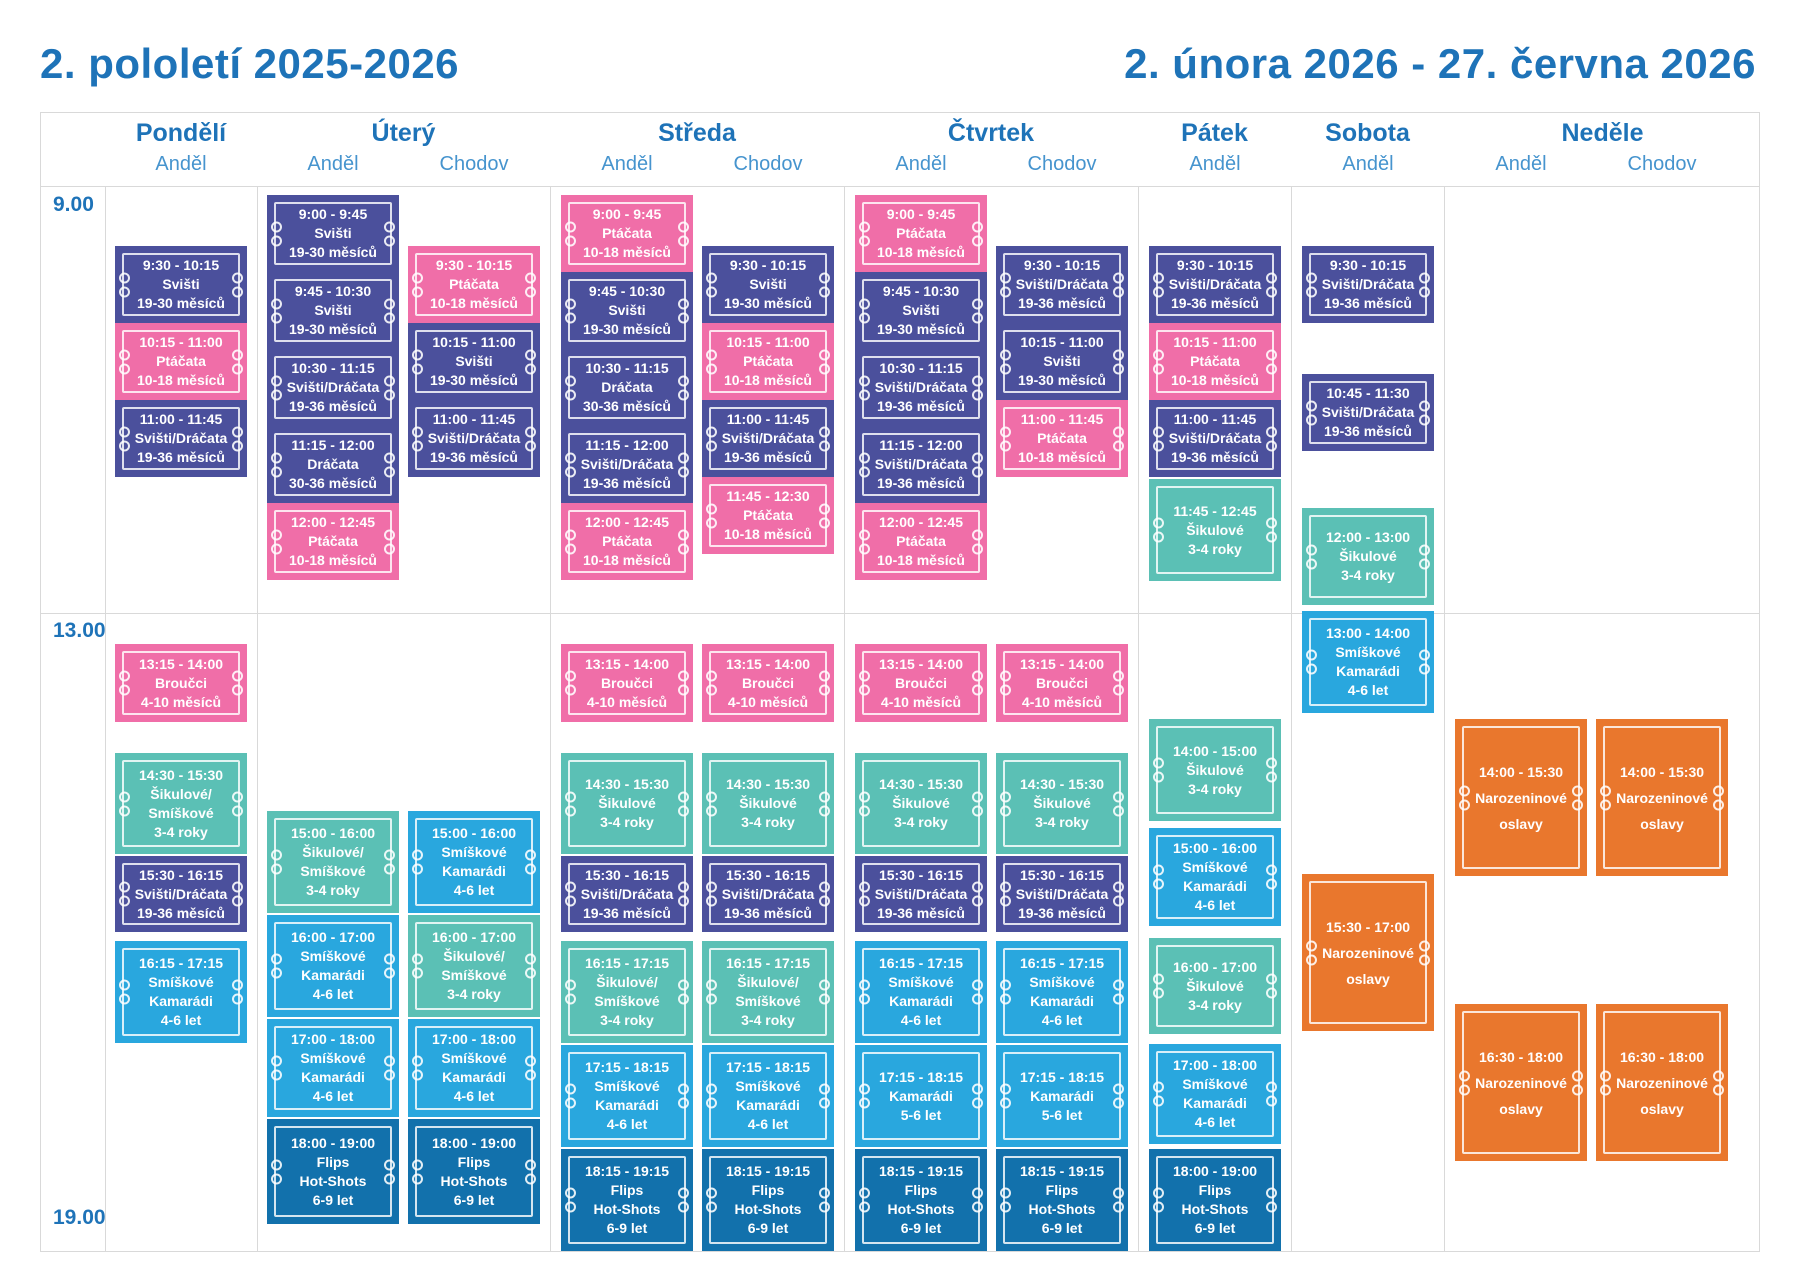  I want to click on block-text: 9:00 - 9:45 Ptáčata 10-18 měsíců, so click(921, 233).